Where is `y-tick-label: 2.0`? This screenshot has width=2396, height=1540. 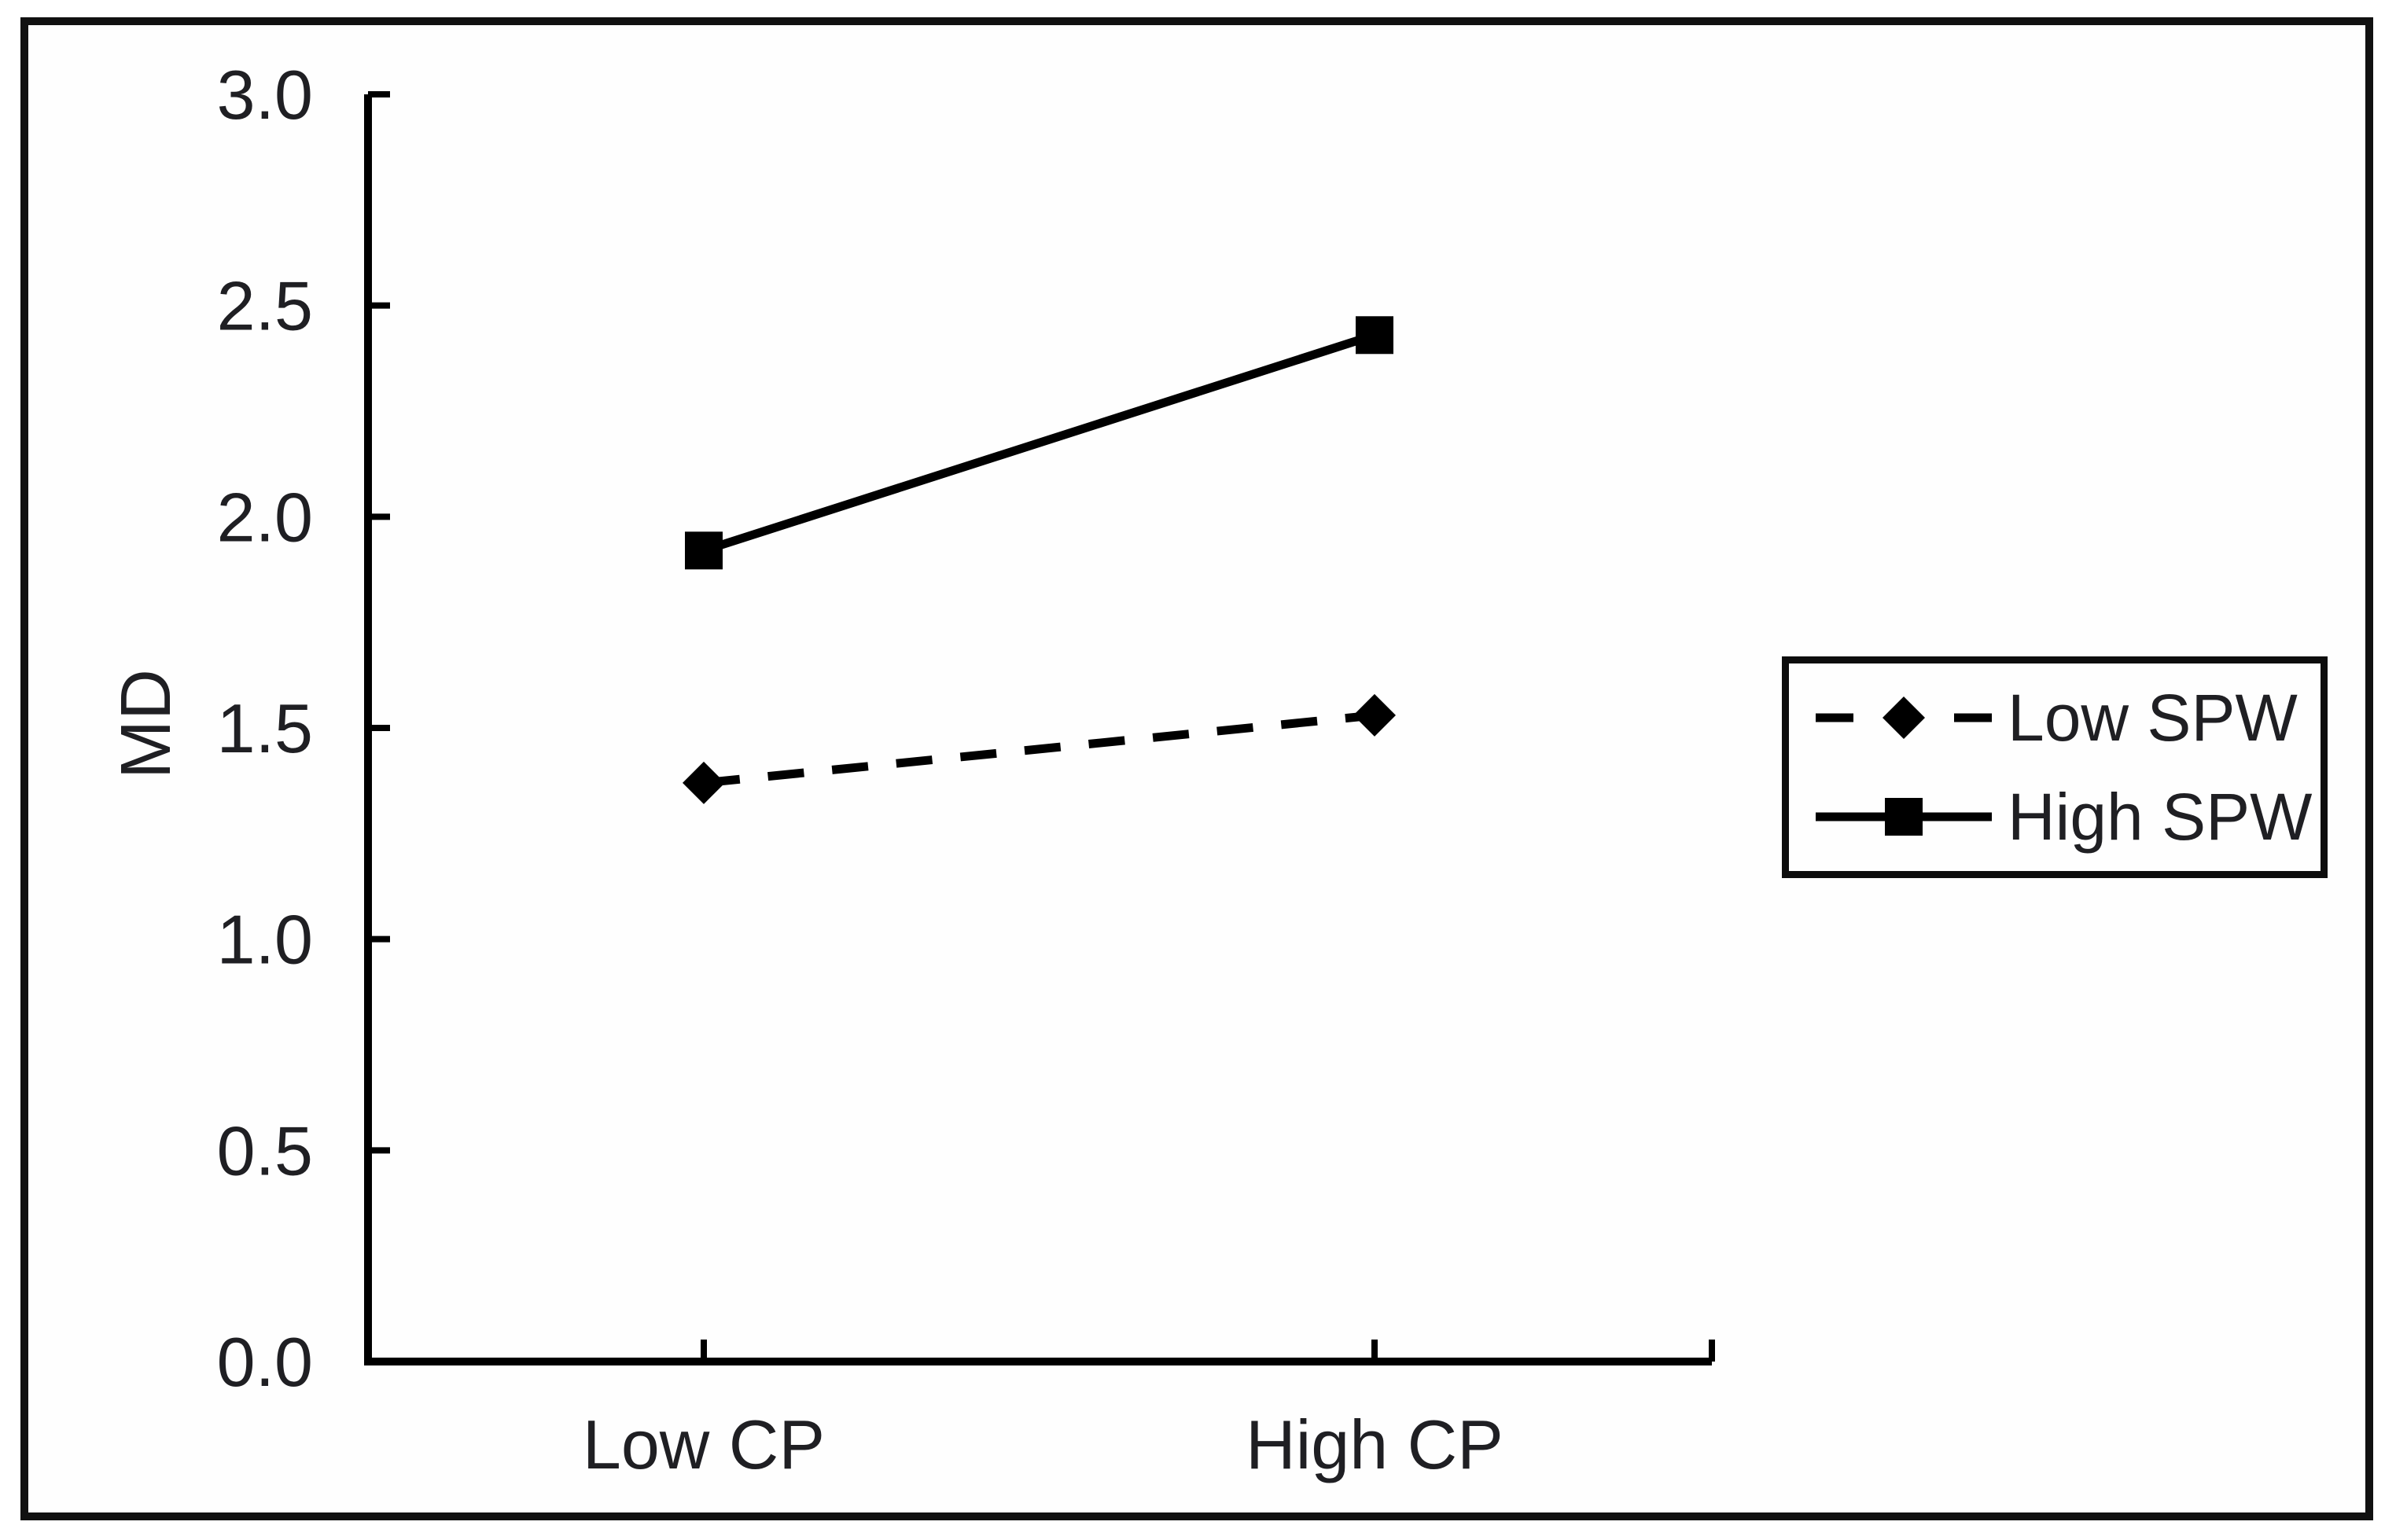
y-tick-label: 2.0 is located at coordinates (265, 517).